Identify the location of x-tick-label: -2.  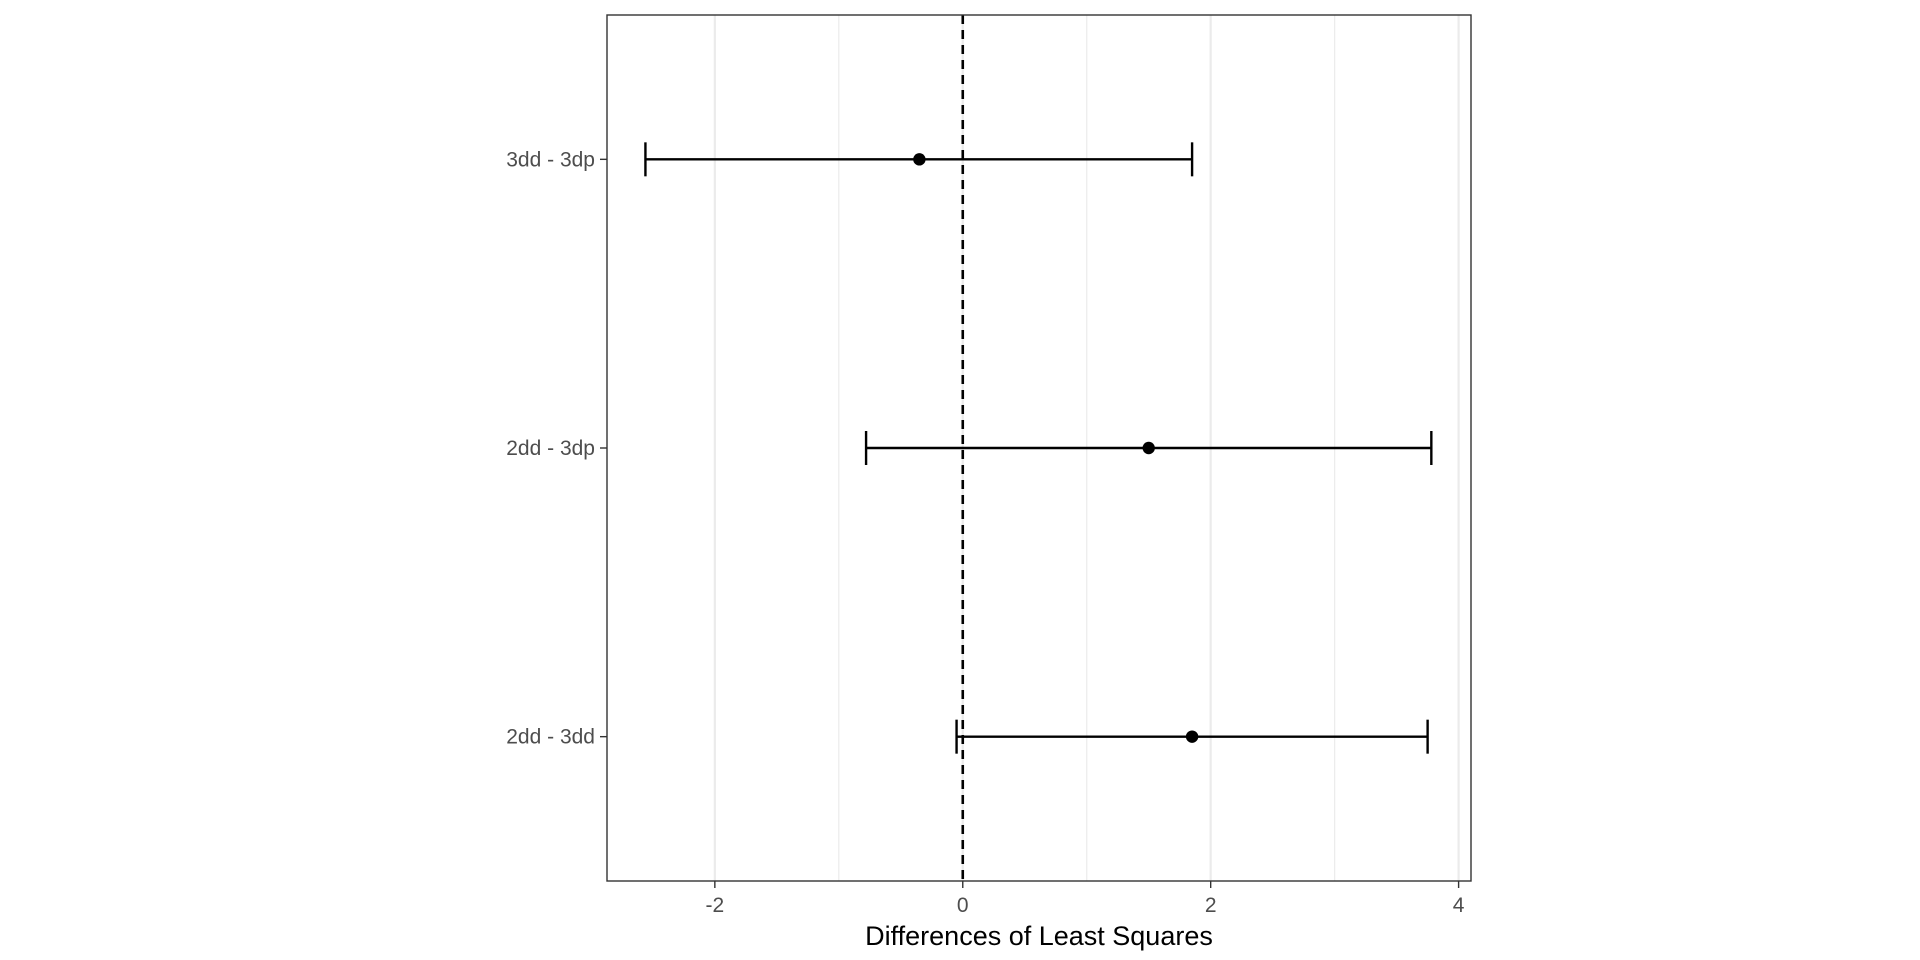
(715, 905).